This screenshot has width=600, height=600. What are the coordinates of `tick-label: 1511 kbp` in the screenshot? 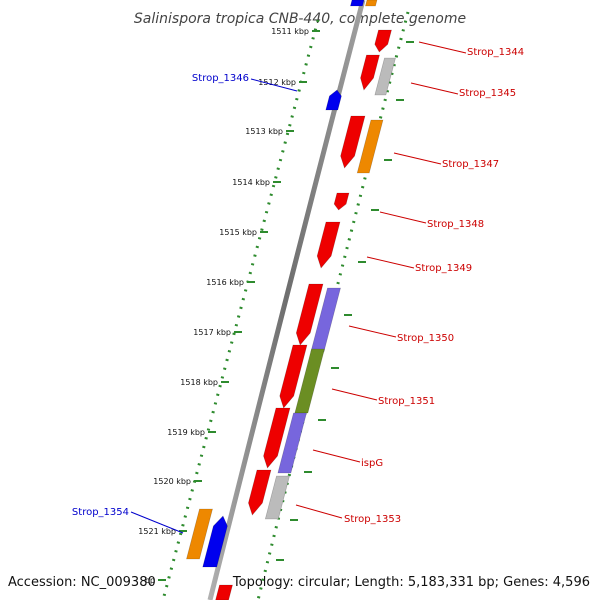 It's located at (290, 31).